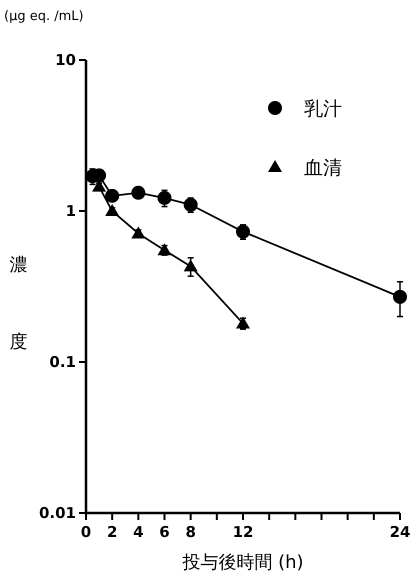 This screenshot has height=578, width=413. Describe the element at coordinates (164, 532) in the screenshot. I see `x-tick-label: 6` at that location.